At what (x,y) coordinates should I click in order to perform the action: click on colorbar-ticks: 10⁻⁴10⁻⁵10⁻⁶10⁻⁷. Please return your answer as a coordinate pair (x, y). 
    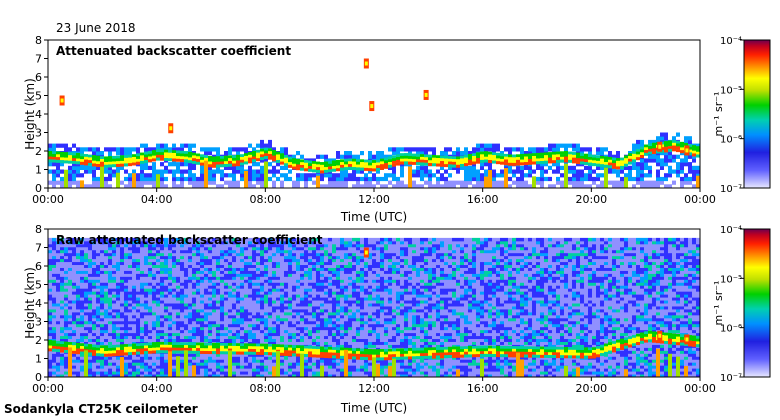
    Looking at the image, I should click on (732, 115).